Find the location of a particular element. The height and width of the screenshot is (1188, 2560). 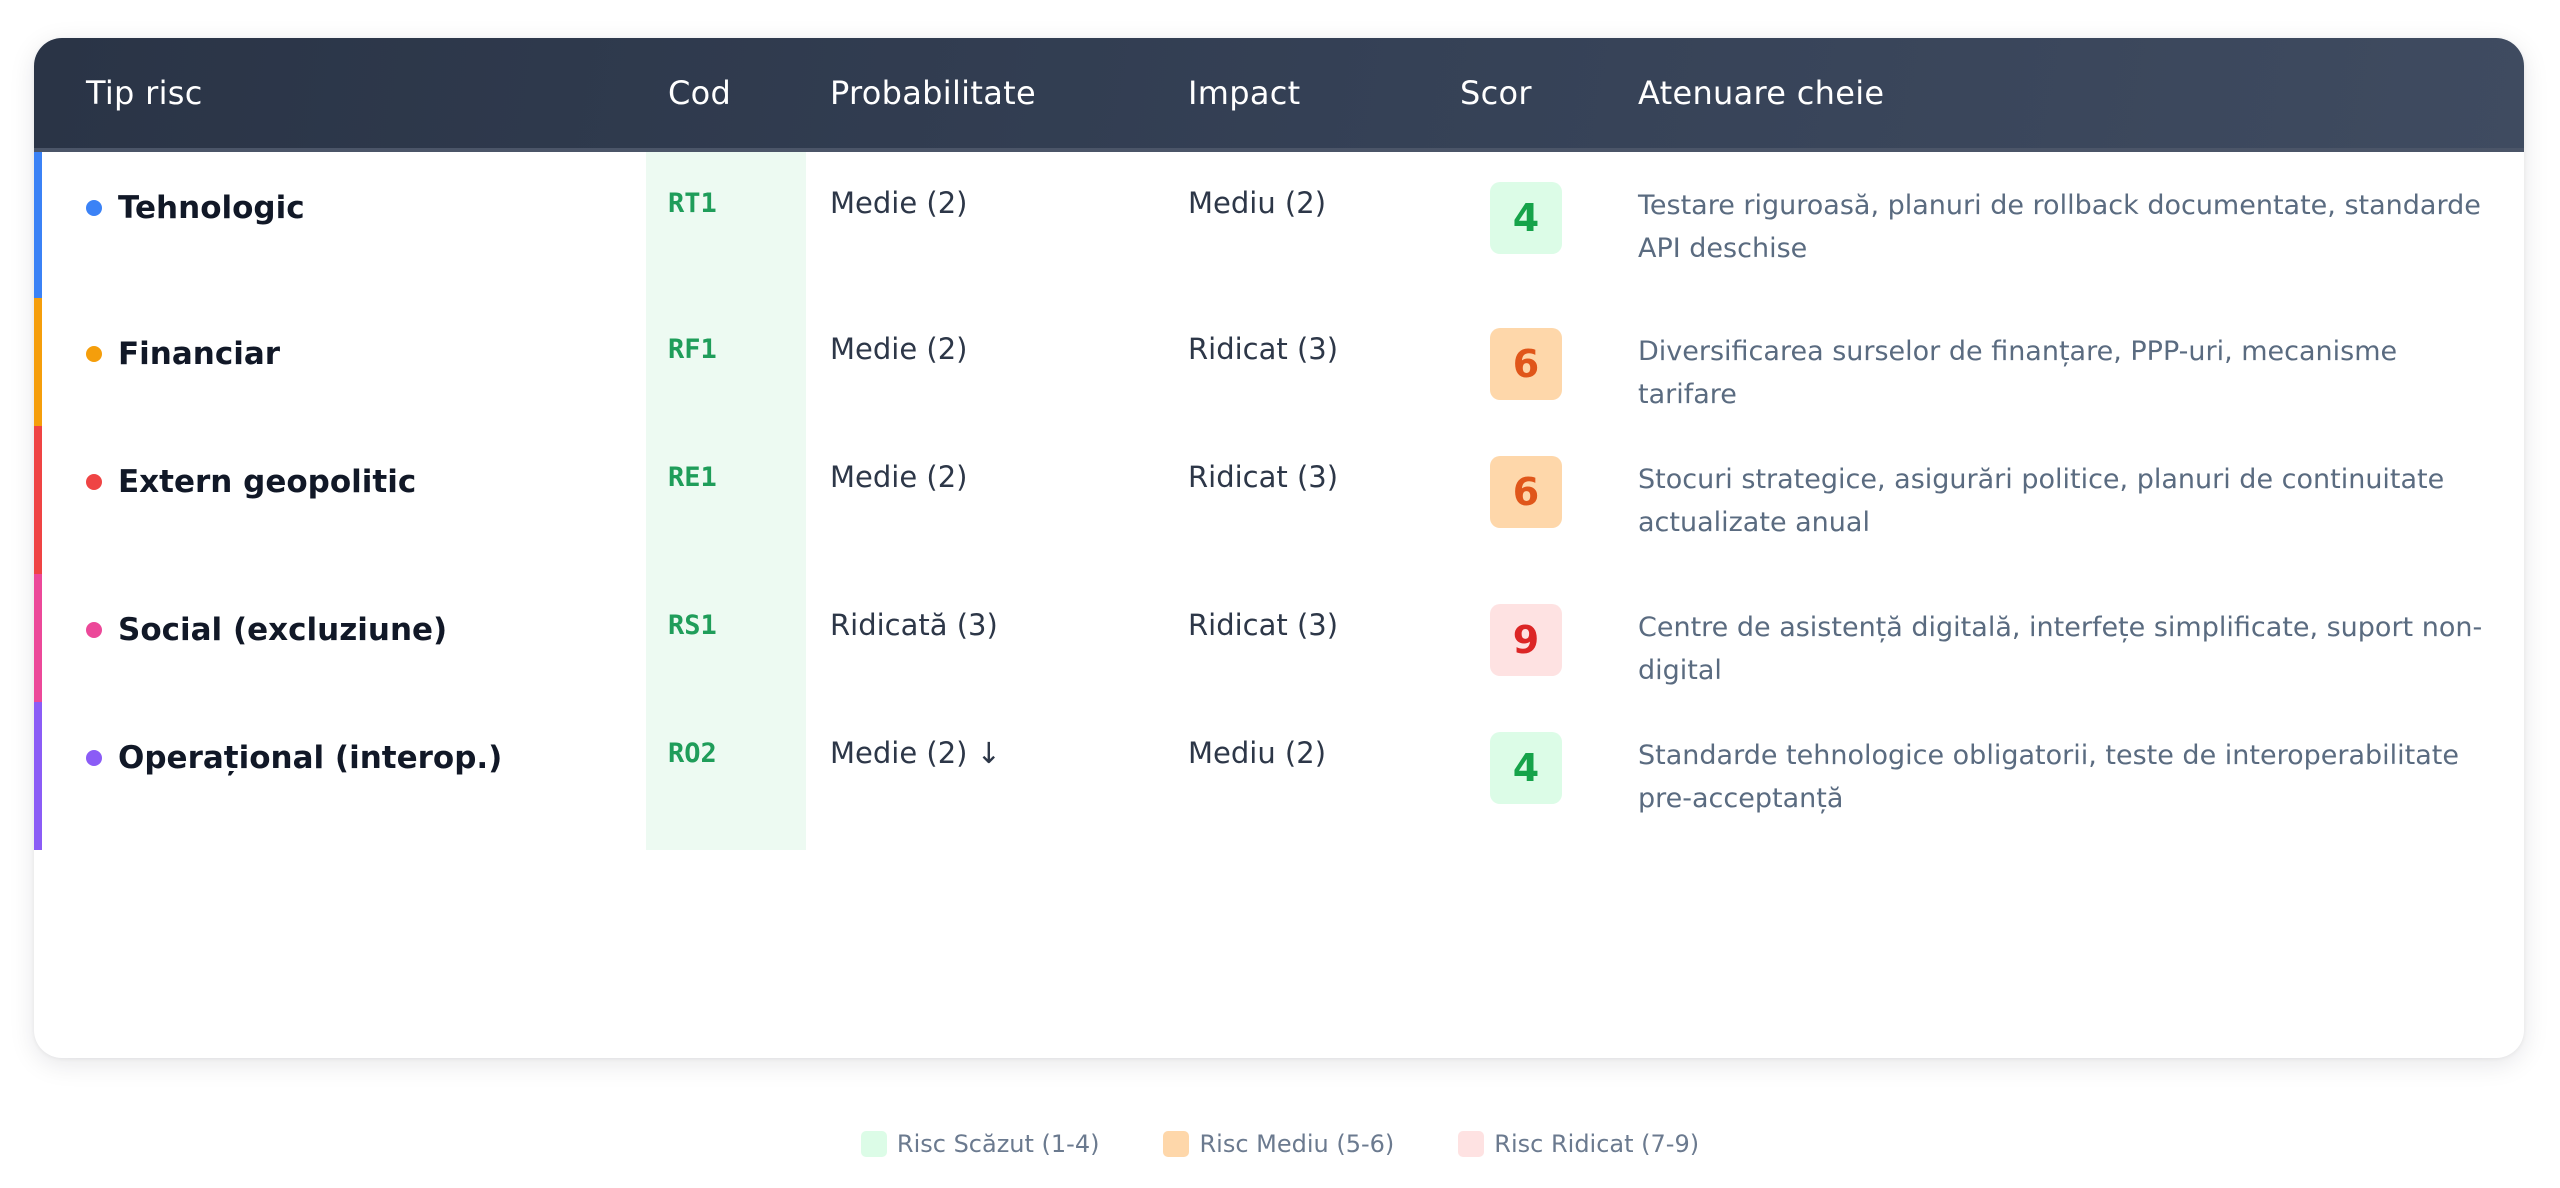

risk-code: RF1 is located at coordinates (692, 349).